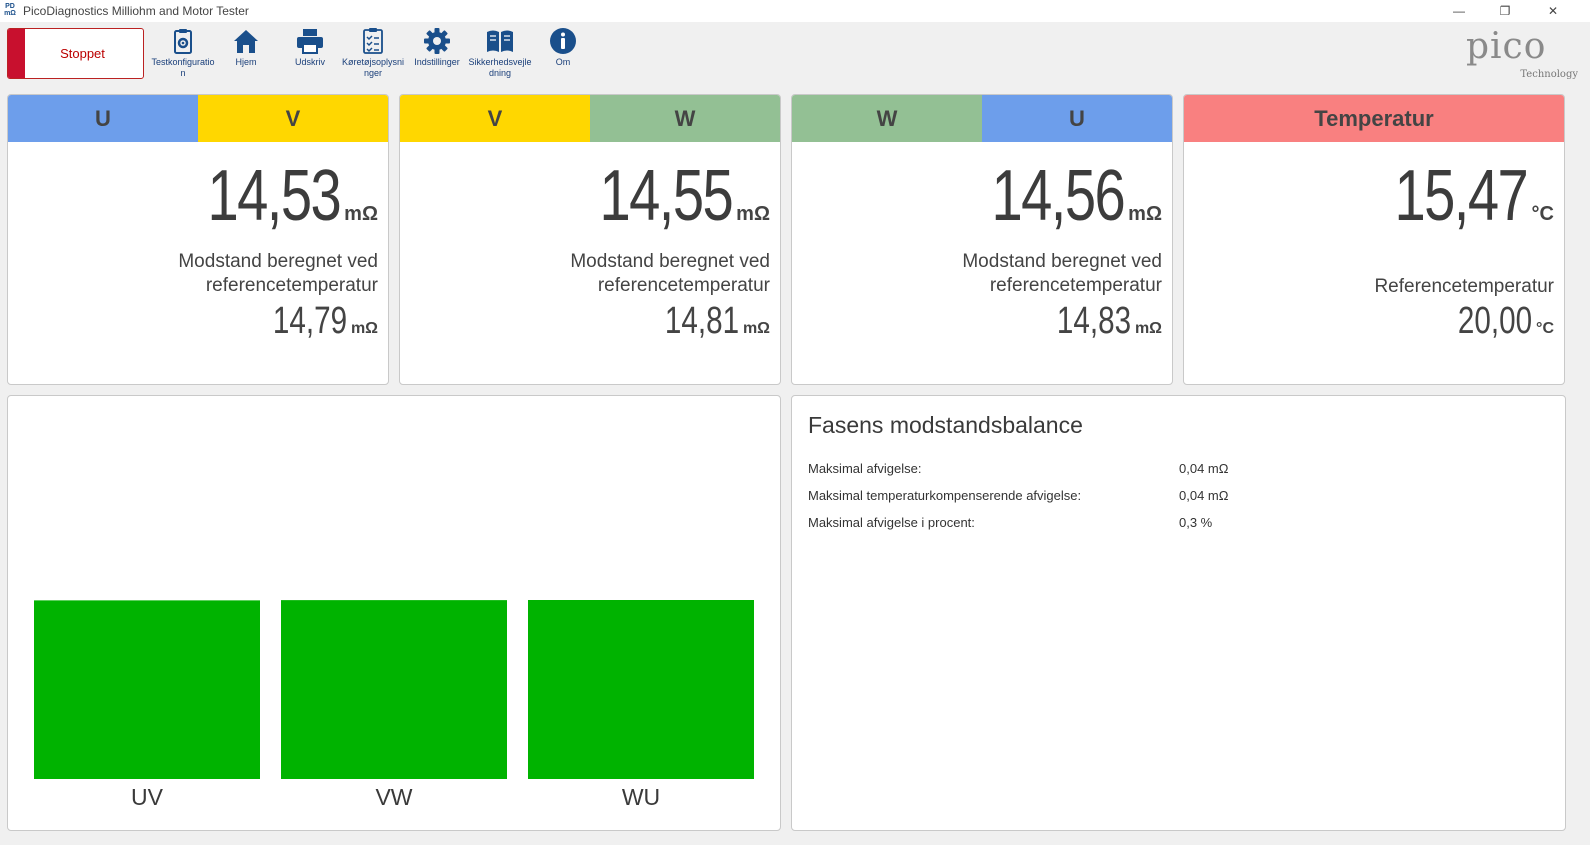 Image resolution: width=1590 pixels, height=845 pixels. I want to click on max-deviation-percent-value: 0,3 %, so click(1196, 522).